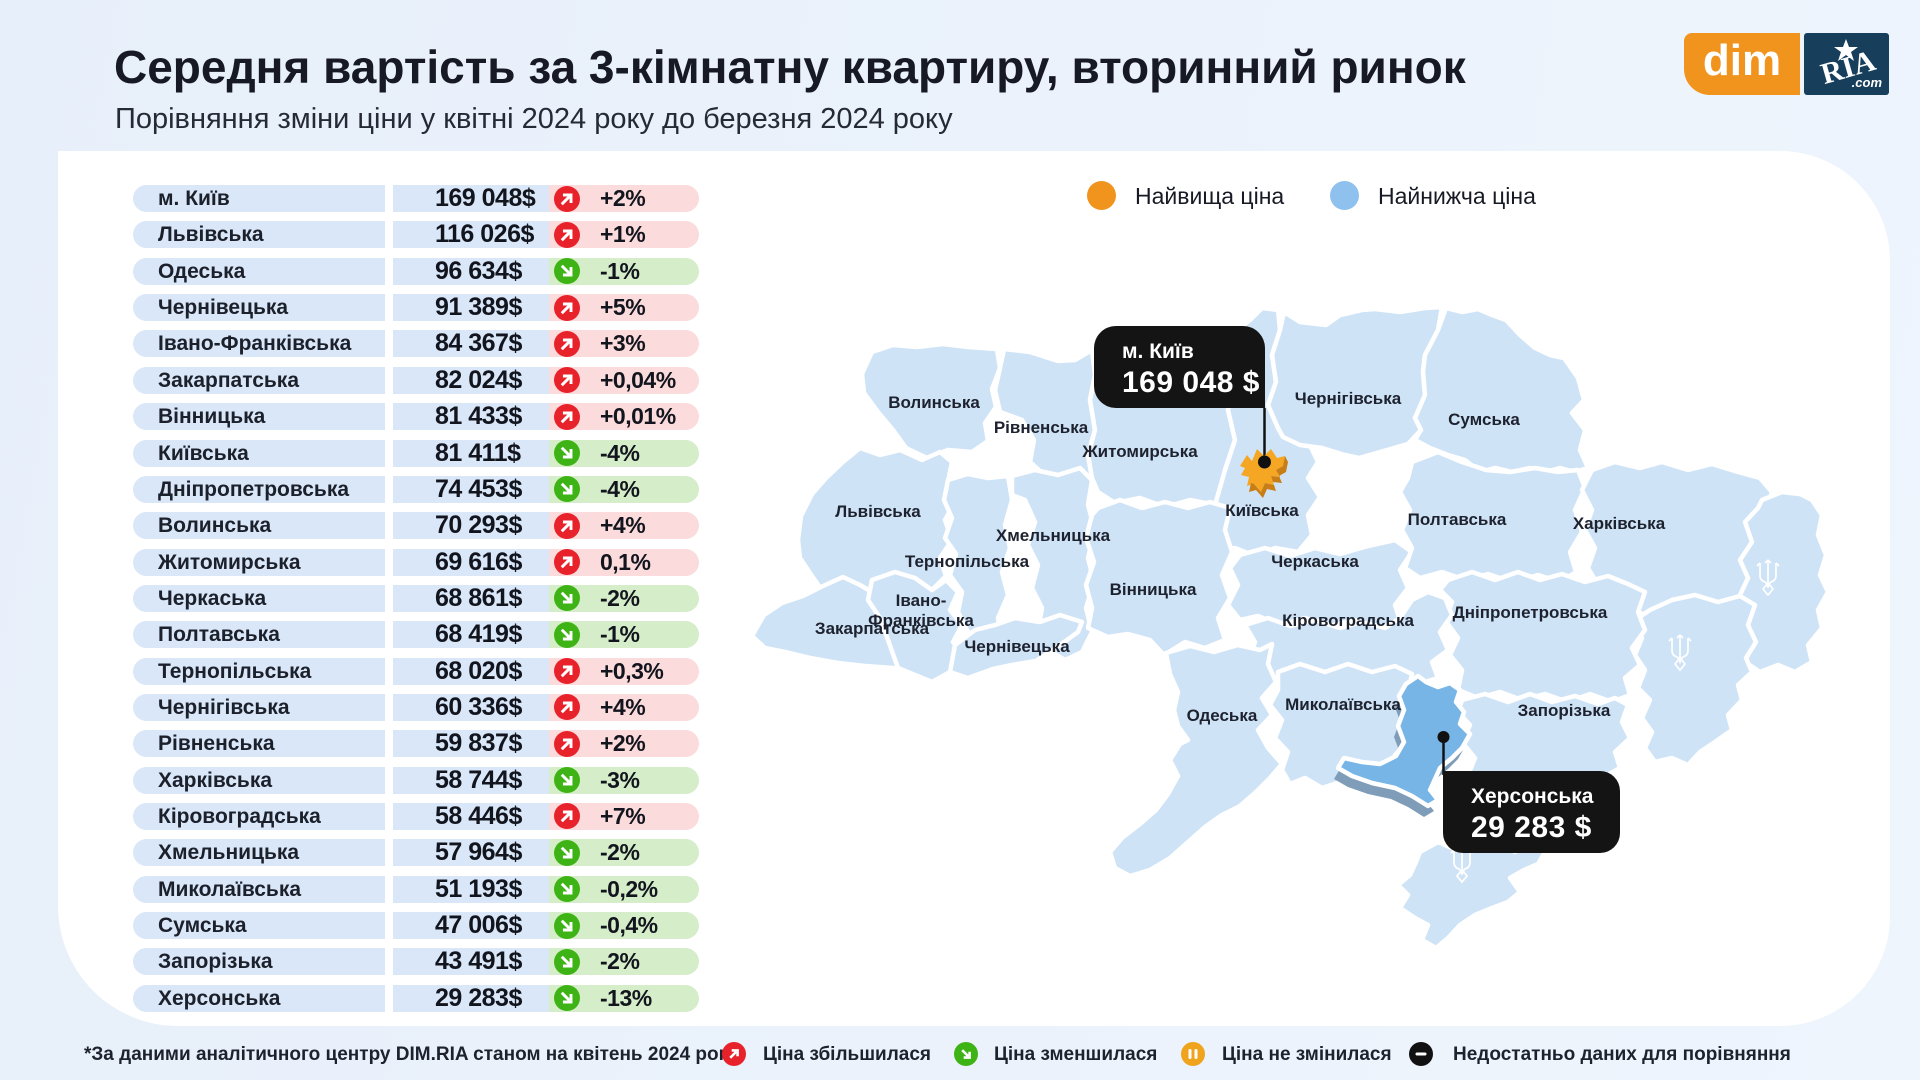 Image resolution: width=1920 pixels, height=1080 pixels. What do you see at coordinates (1262, 510) in the screenshot?
I see `svg-text: Київська` at bounding box center [1262, 510].